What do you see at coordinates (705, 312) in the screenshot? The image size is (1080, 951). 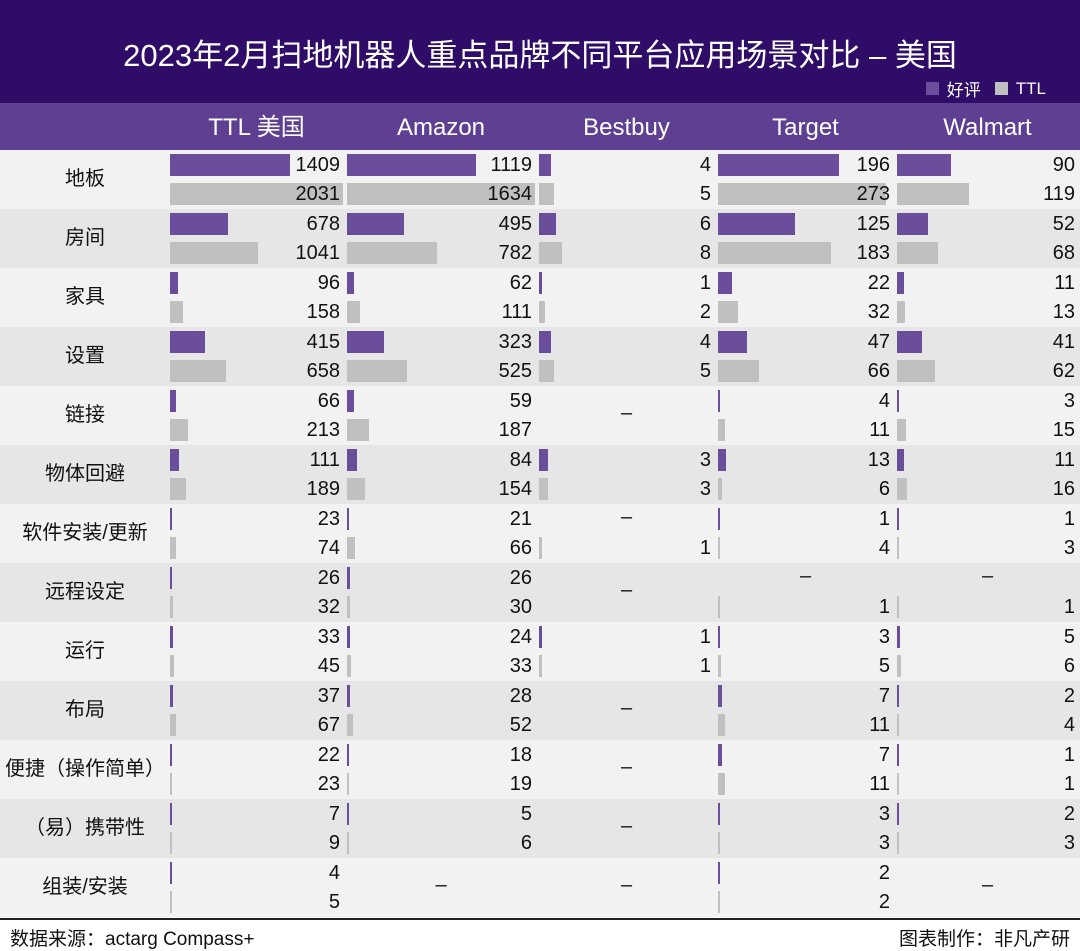 I see `value-label-ttl: 2` at bounding box center [705, 312].